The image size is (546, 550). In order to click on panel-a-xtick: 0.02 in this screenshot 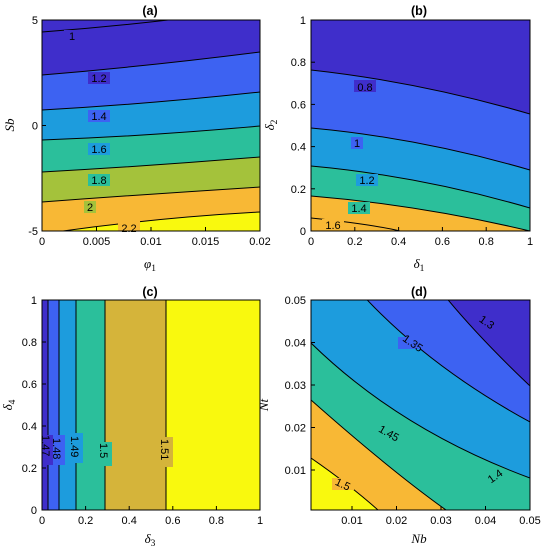, I will do `click(259, 242)`.